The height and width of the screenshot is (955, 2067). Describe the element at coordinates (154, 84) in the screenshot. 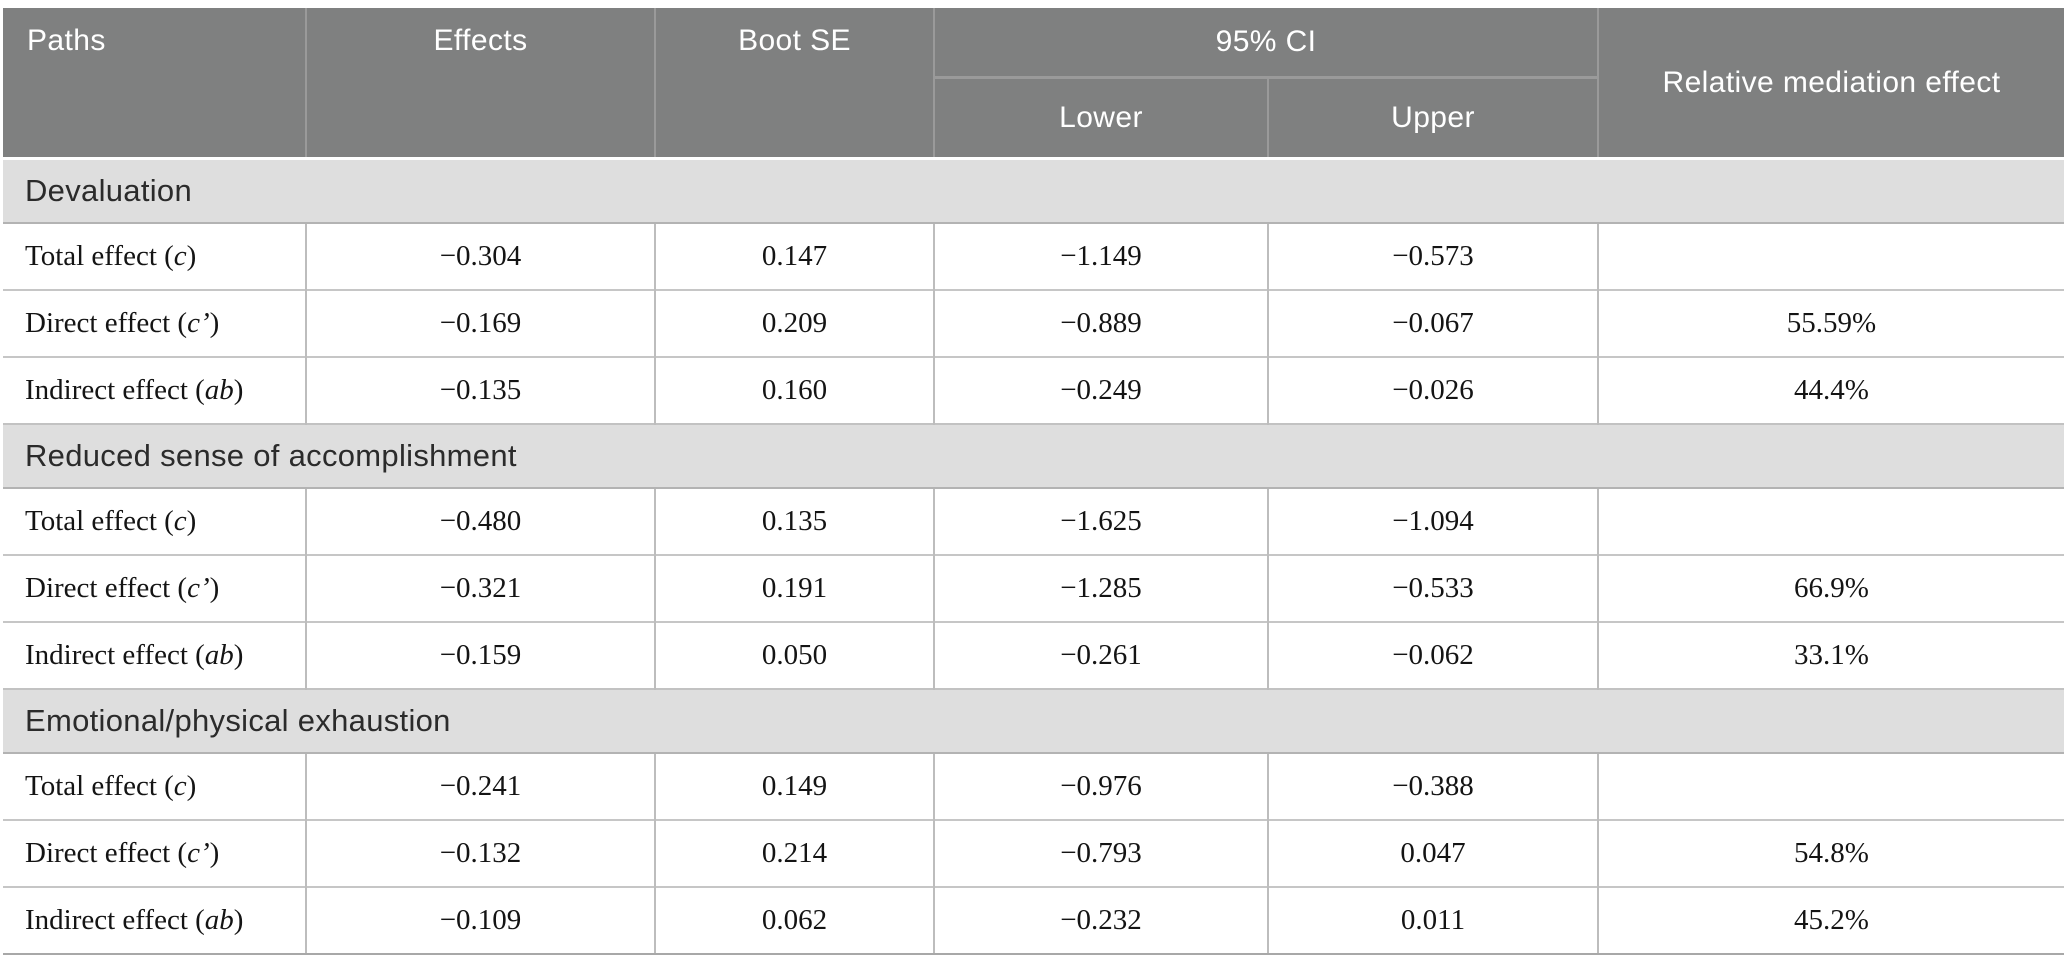

I see `col-header-paths: Paths` at that location.